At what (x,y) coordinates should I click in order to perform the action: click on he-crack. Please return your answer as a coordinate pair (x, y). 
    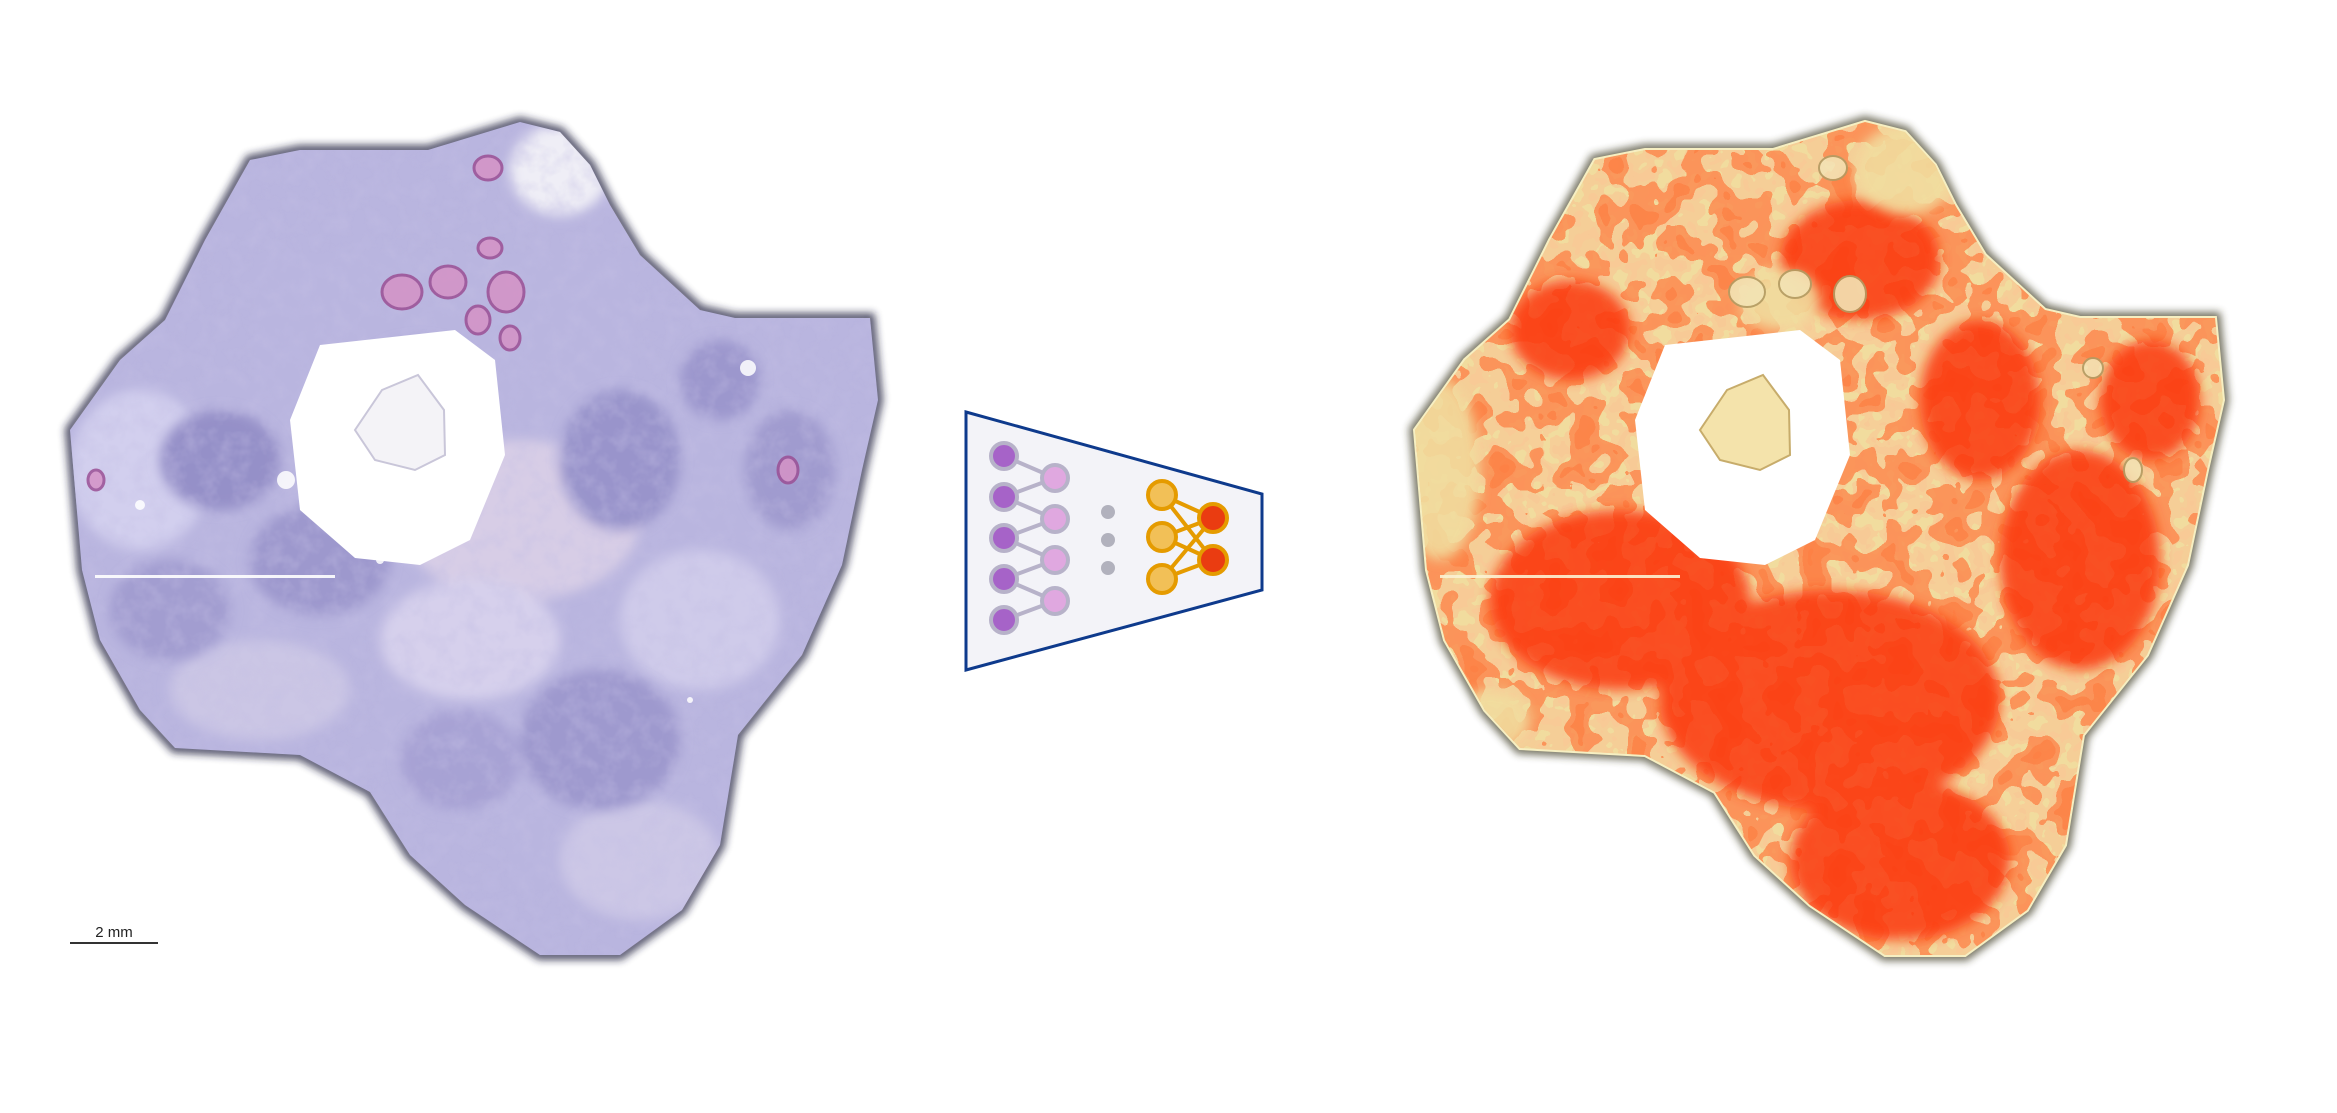
    Looking at the image, I should click on (215, 576).